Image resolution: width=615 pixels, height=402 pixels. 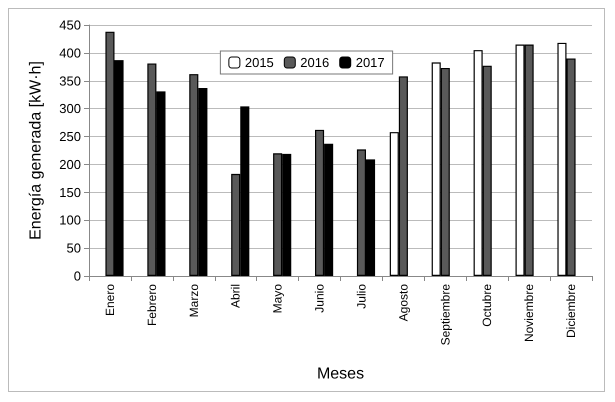 I want to click on x-tick-label: Abril, so click(x=235, y=296).